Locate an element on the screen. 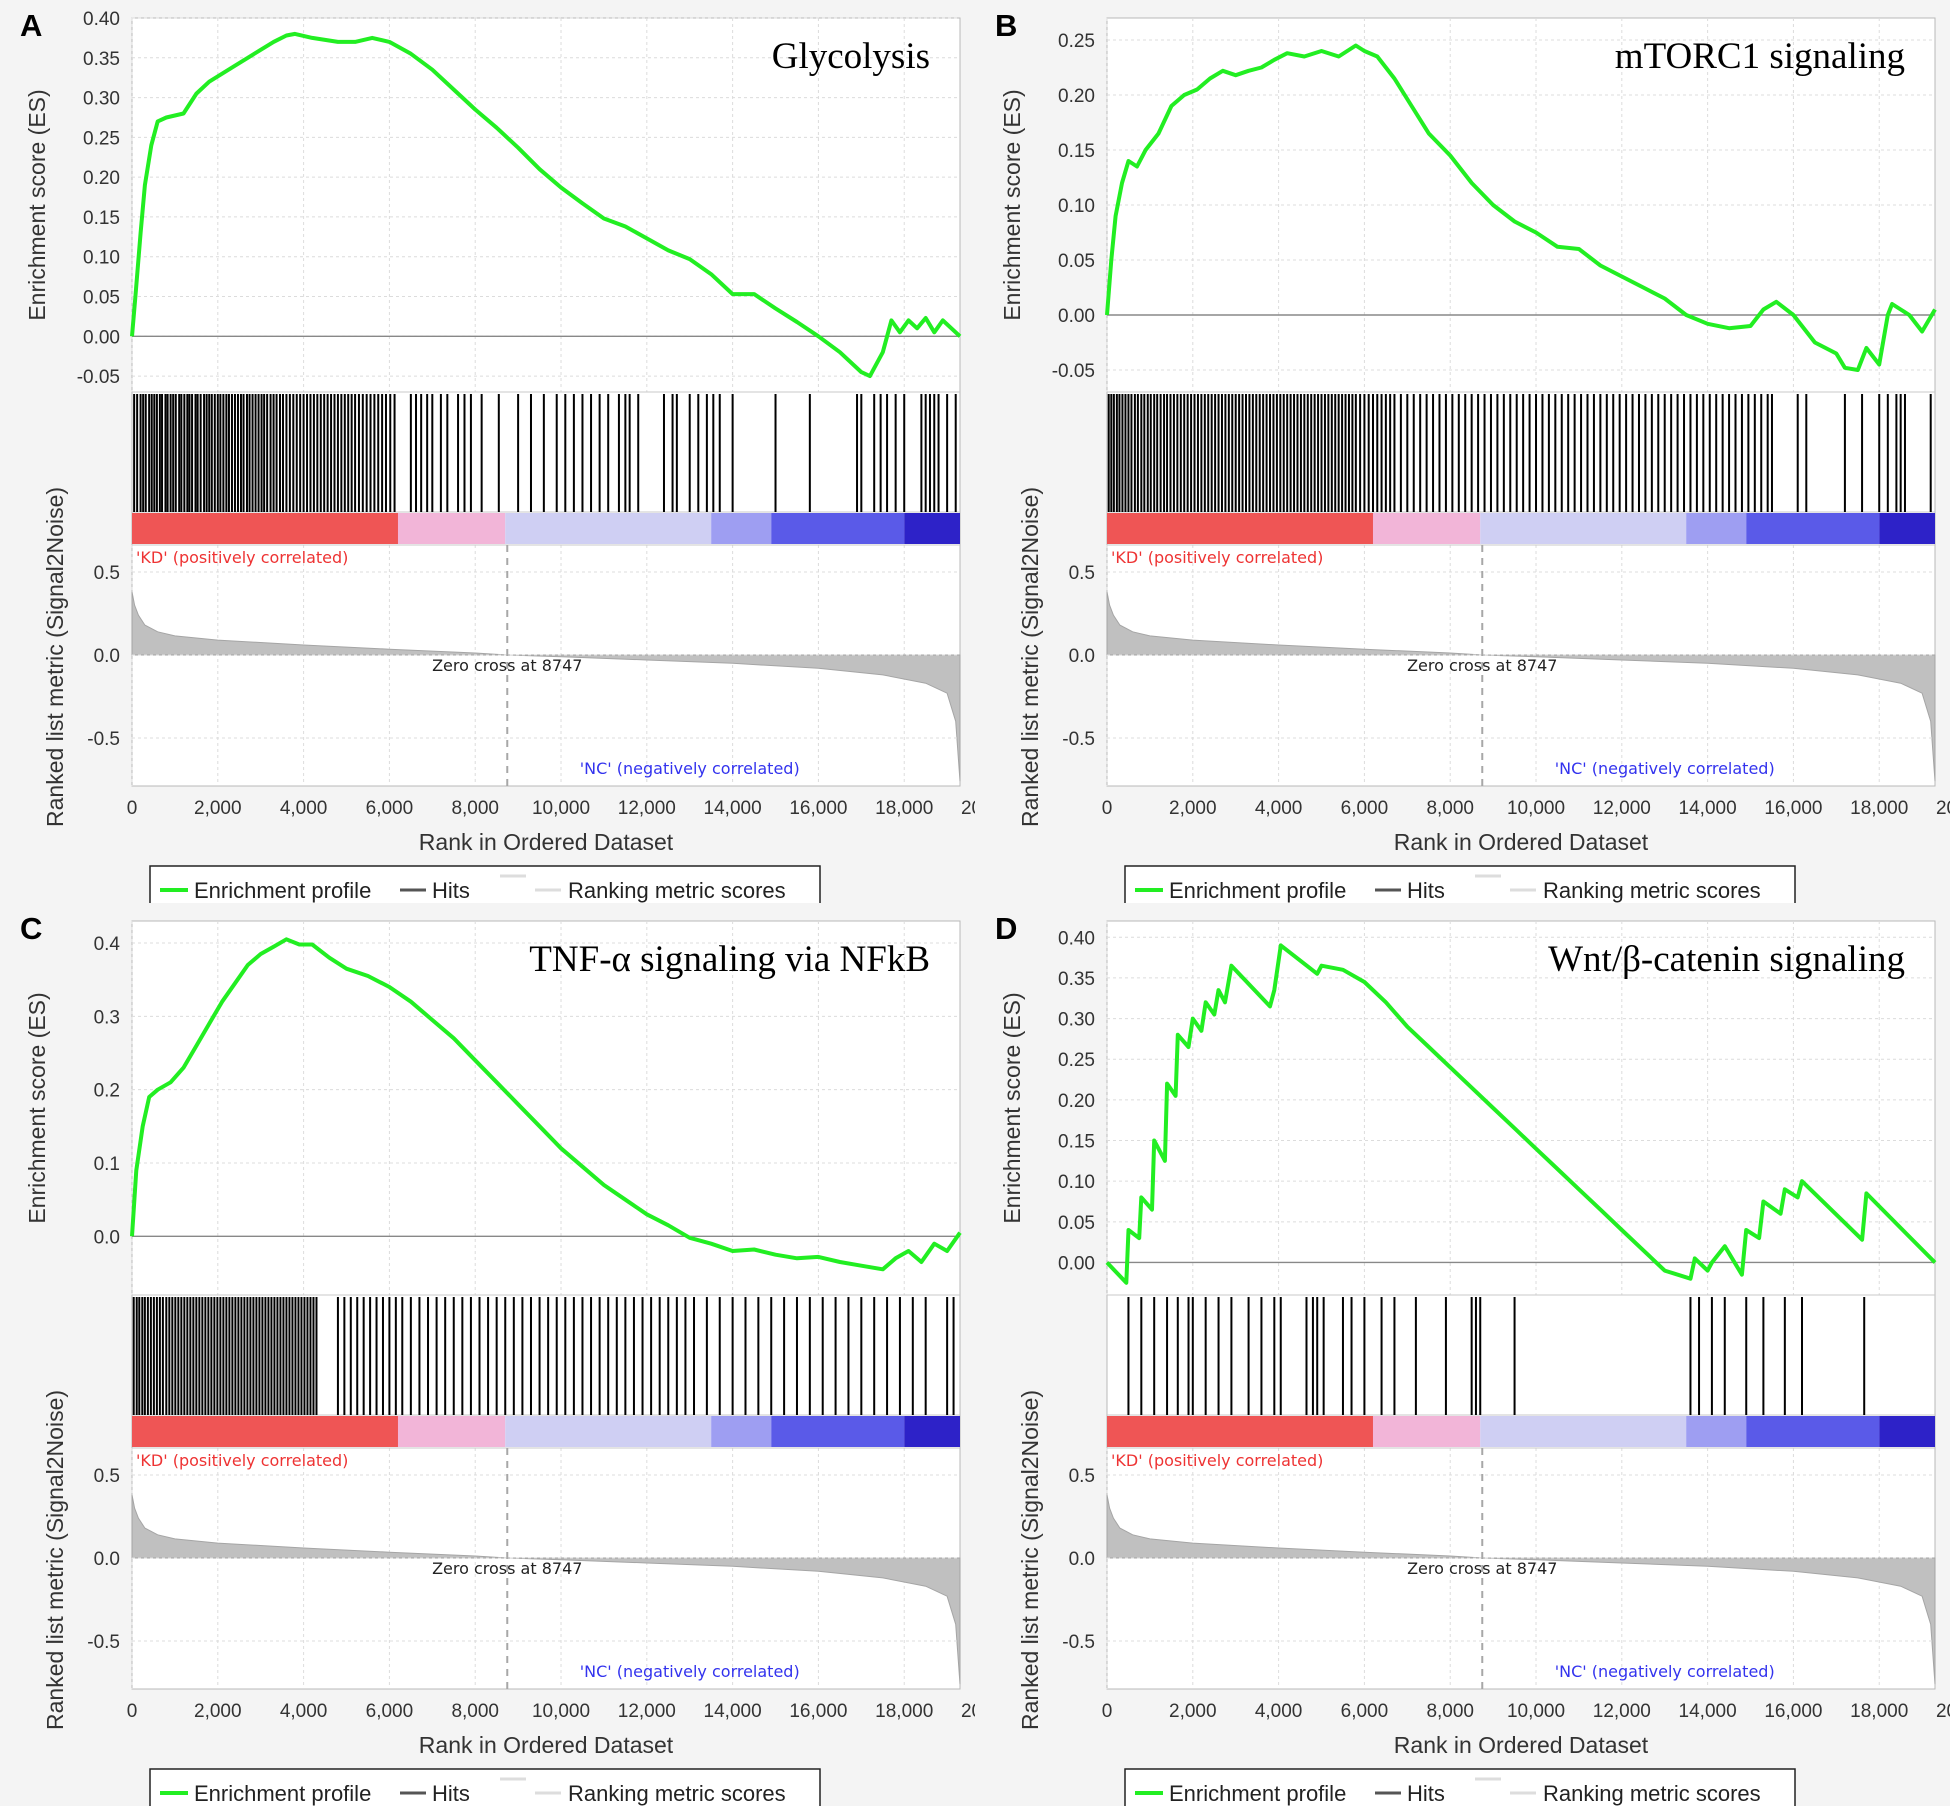 Image resolution: width=1950 pixels, height=1806 pixels. y-tick-label: 0.40 is located at coordinates (1076, 938).